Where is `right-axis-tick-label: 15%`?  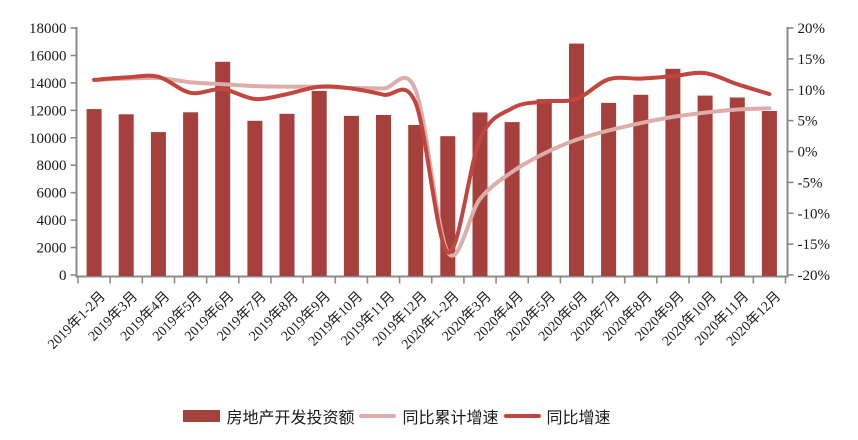 right-axis-tick-label: 15% is located at coordinates (812, 60).